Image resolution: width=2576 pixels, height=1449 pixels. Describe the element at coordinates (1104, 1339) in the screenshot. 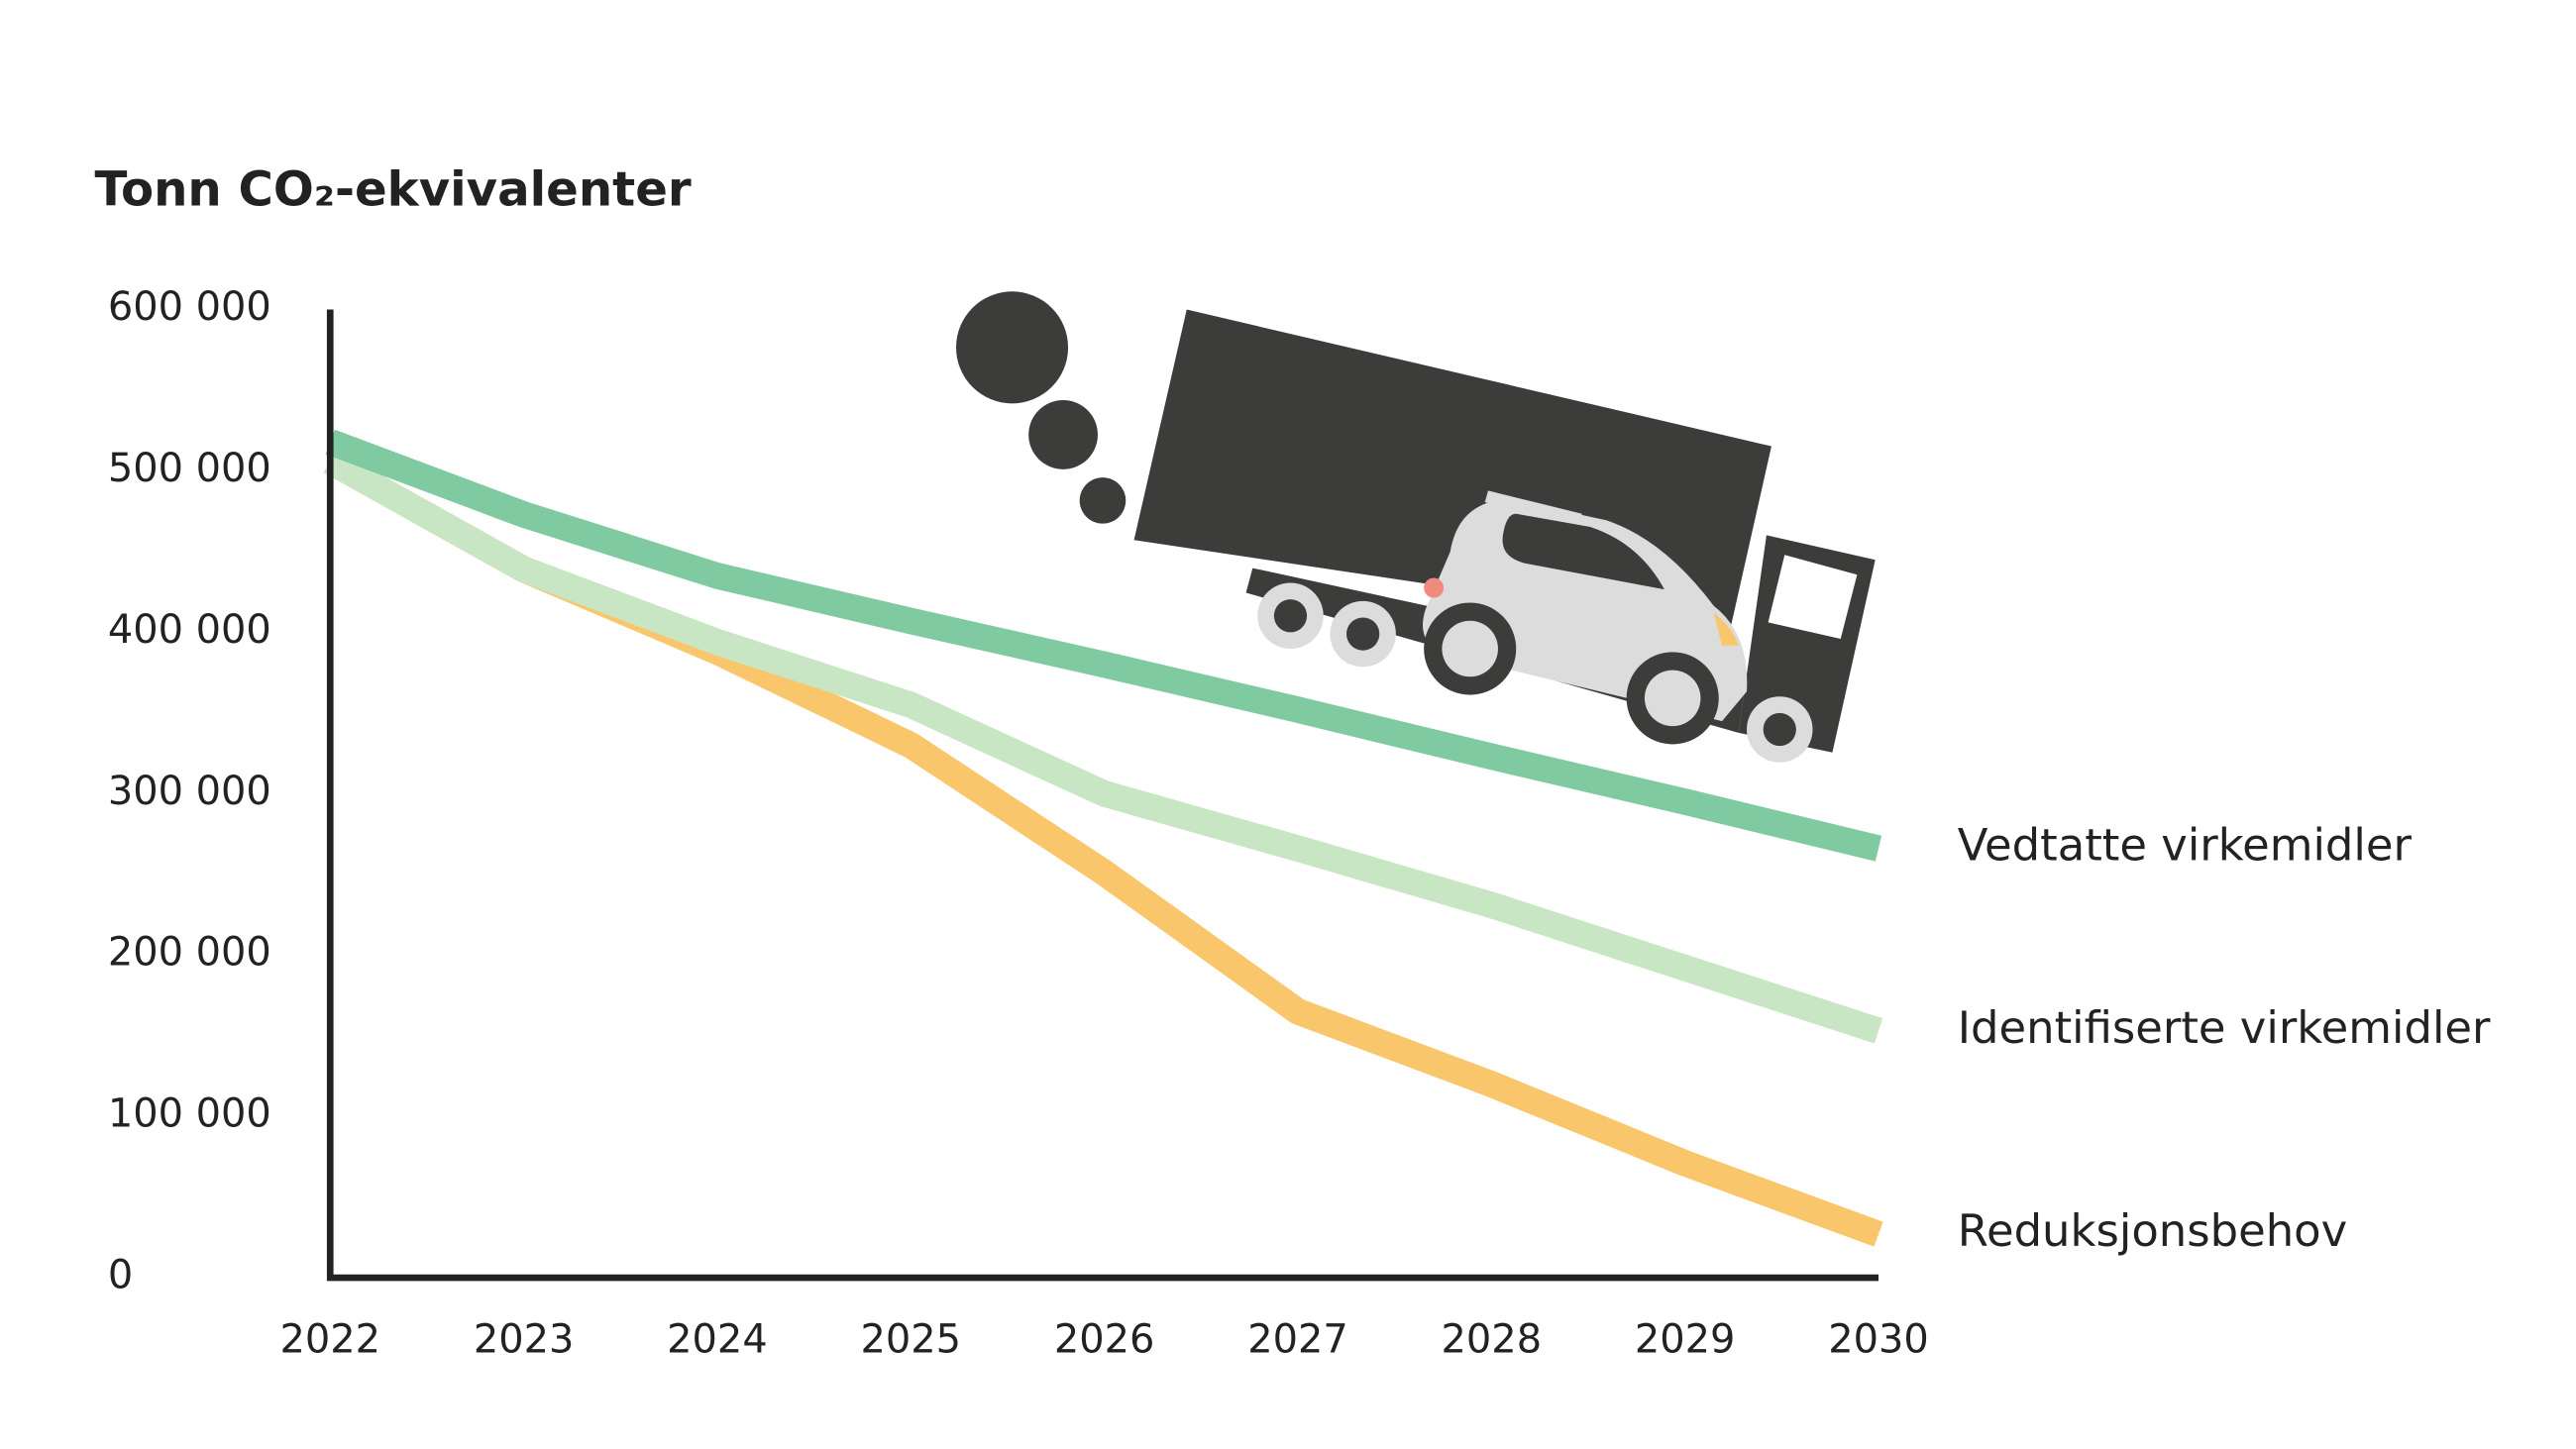

I see `x-tick-label: 2026` at that location.